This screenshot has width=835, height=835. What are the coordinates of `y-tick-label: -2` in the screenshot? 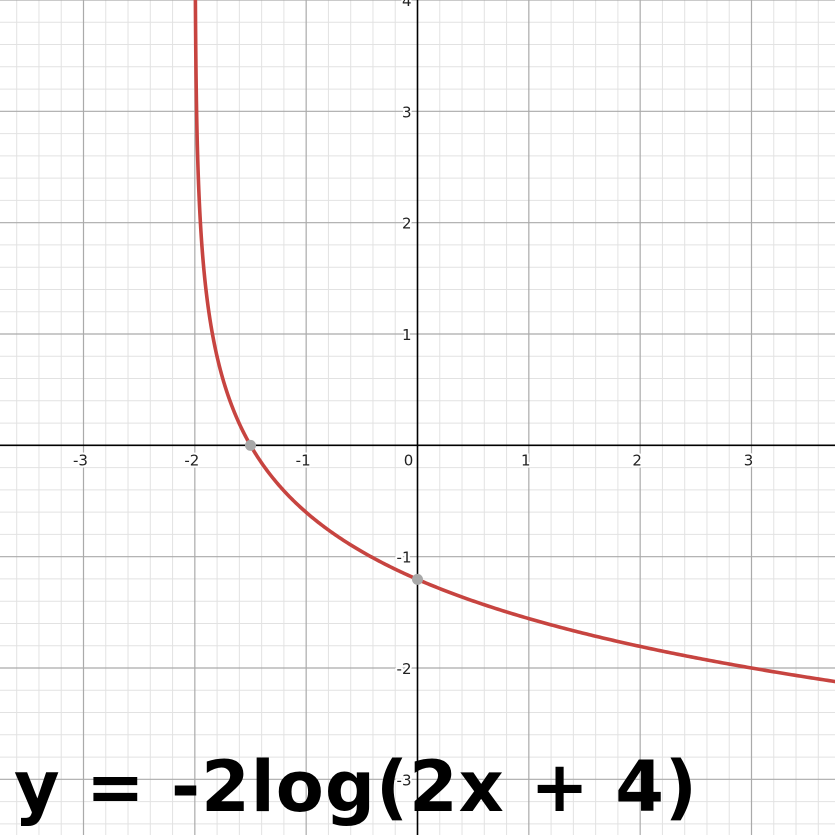 It's located at (404, 669).